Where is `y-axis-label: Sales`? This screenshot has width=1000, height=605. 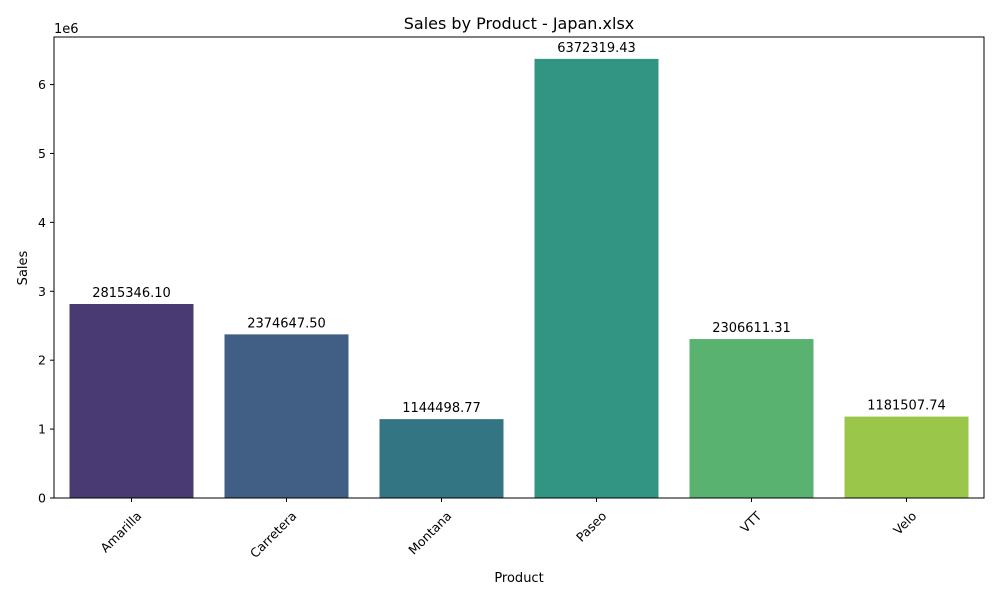 y-axis-label: Sales is located at coordinates (23, 267).